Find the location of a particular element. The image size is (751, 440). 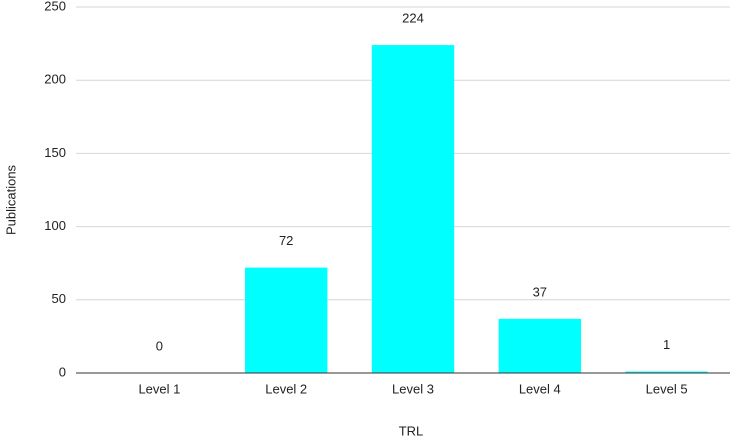

y-tick-label: 100 is located at coordinates (55, 225).